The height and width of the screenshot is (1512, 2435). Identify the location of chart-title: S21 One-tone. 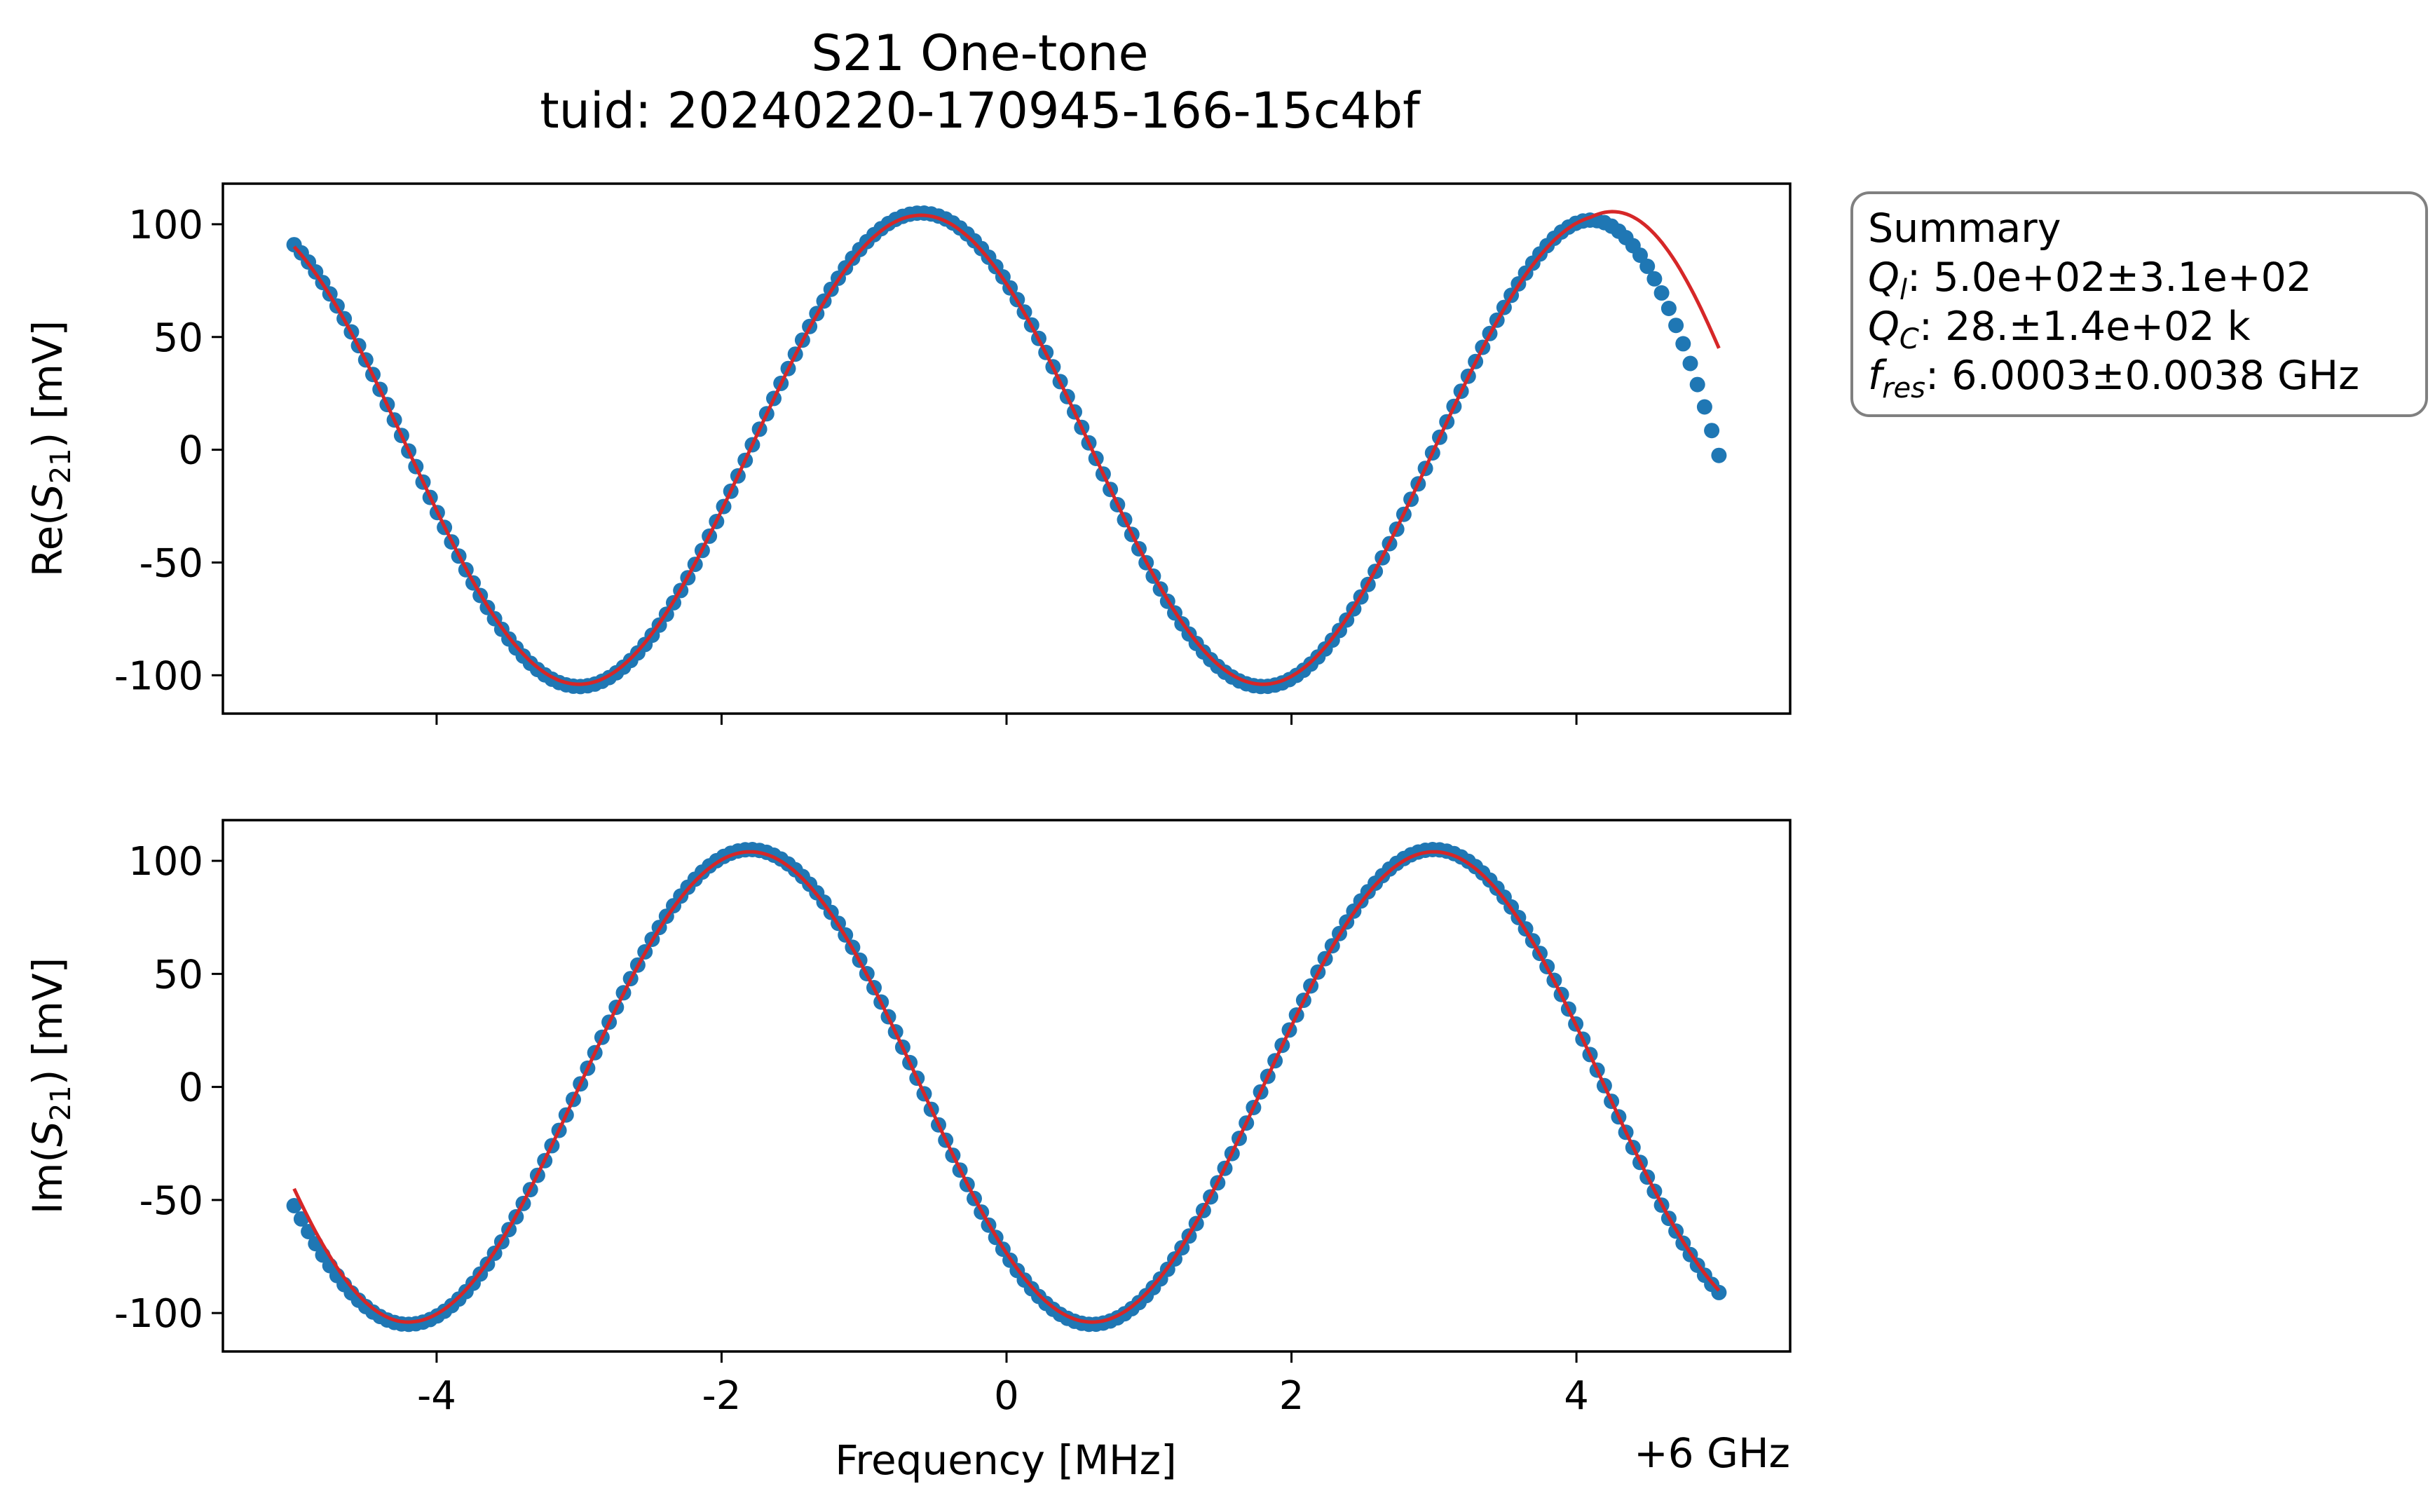
(980, 53).